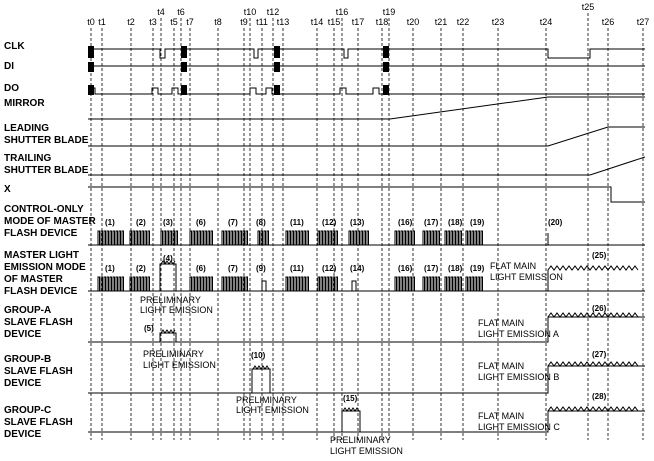 This screenshot has width=654, height=461. What do you see at coordinates (168, 337) in the screenshot?
I see `group-a-preliminary-pulse` at bounding box center [168, 337].